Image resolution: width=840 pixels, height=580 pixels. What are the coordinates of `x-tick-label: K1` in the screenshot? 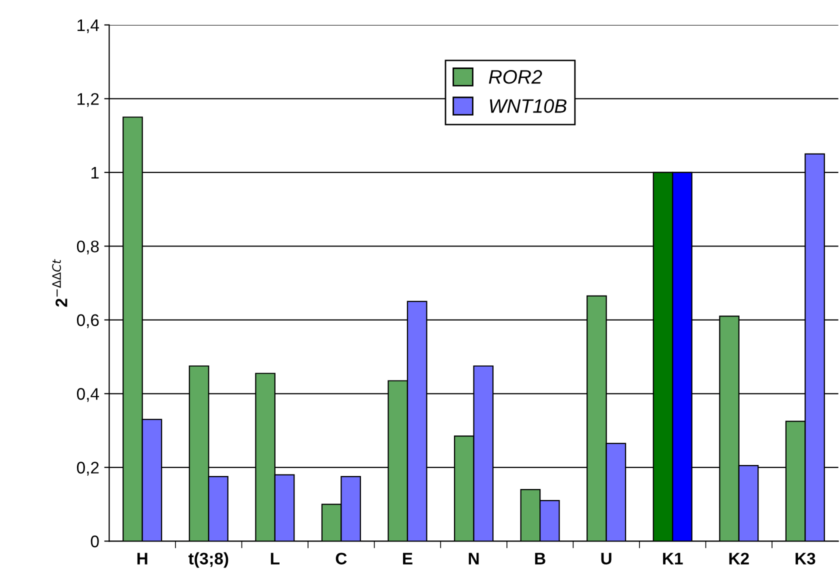 It's located at (673, 558).